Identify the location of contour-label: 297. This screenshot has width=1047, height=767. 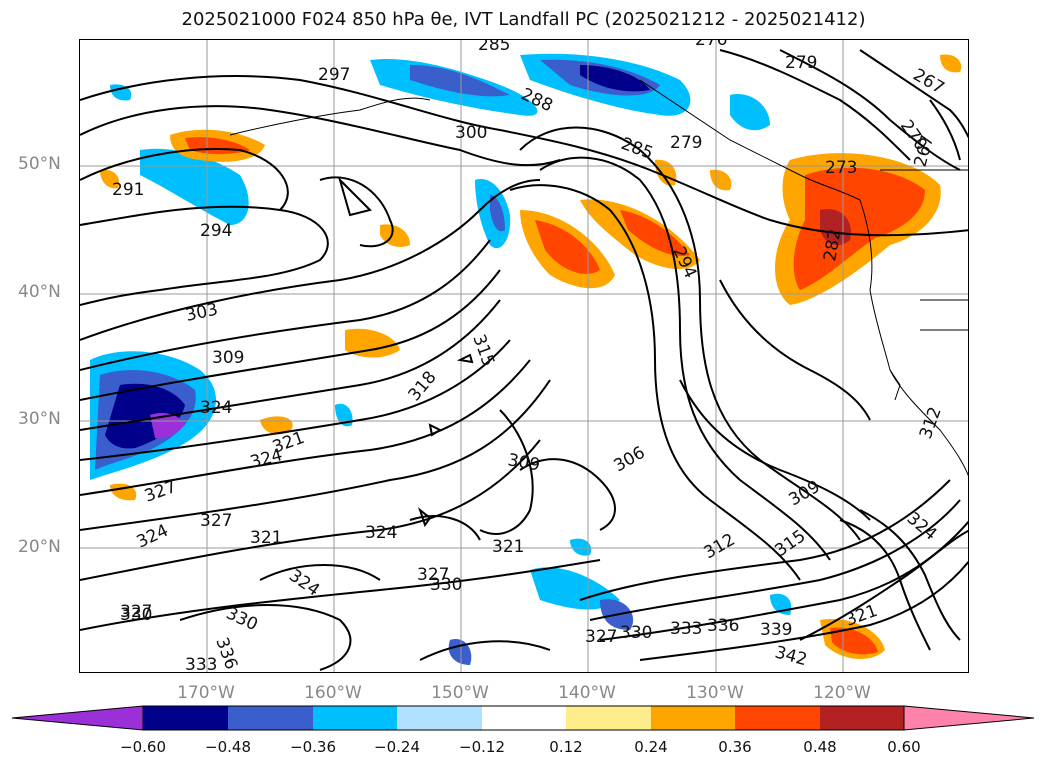
(334, 75).